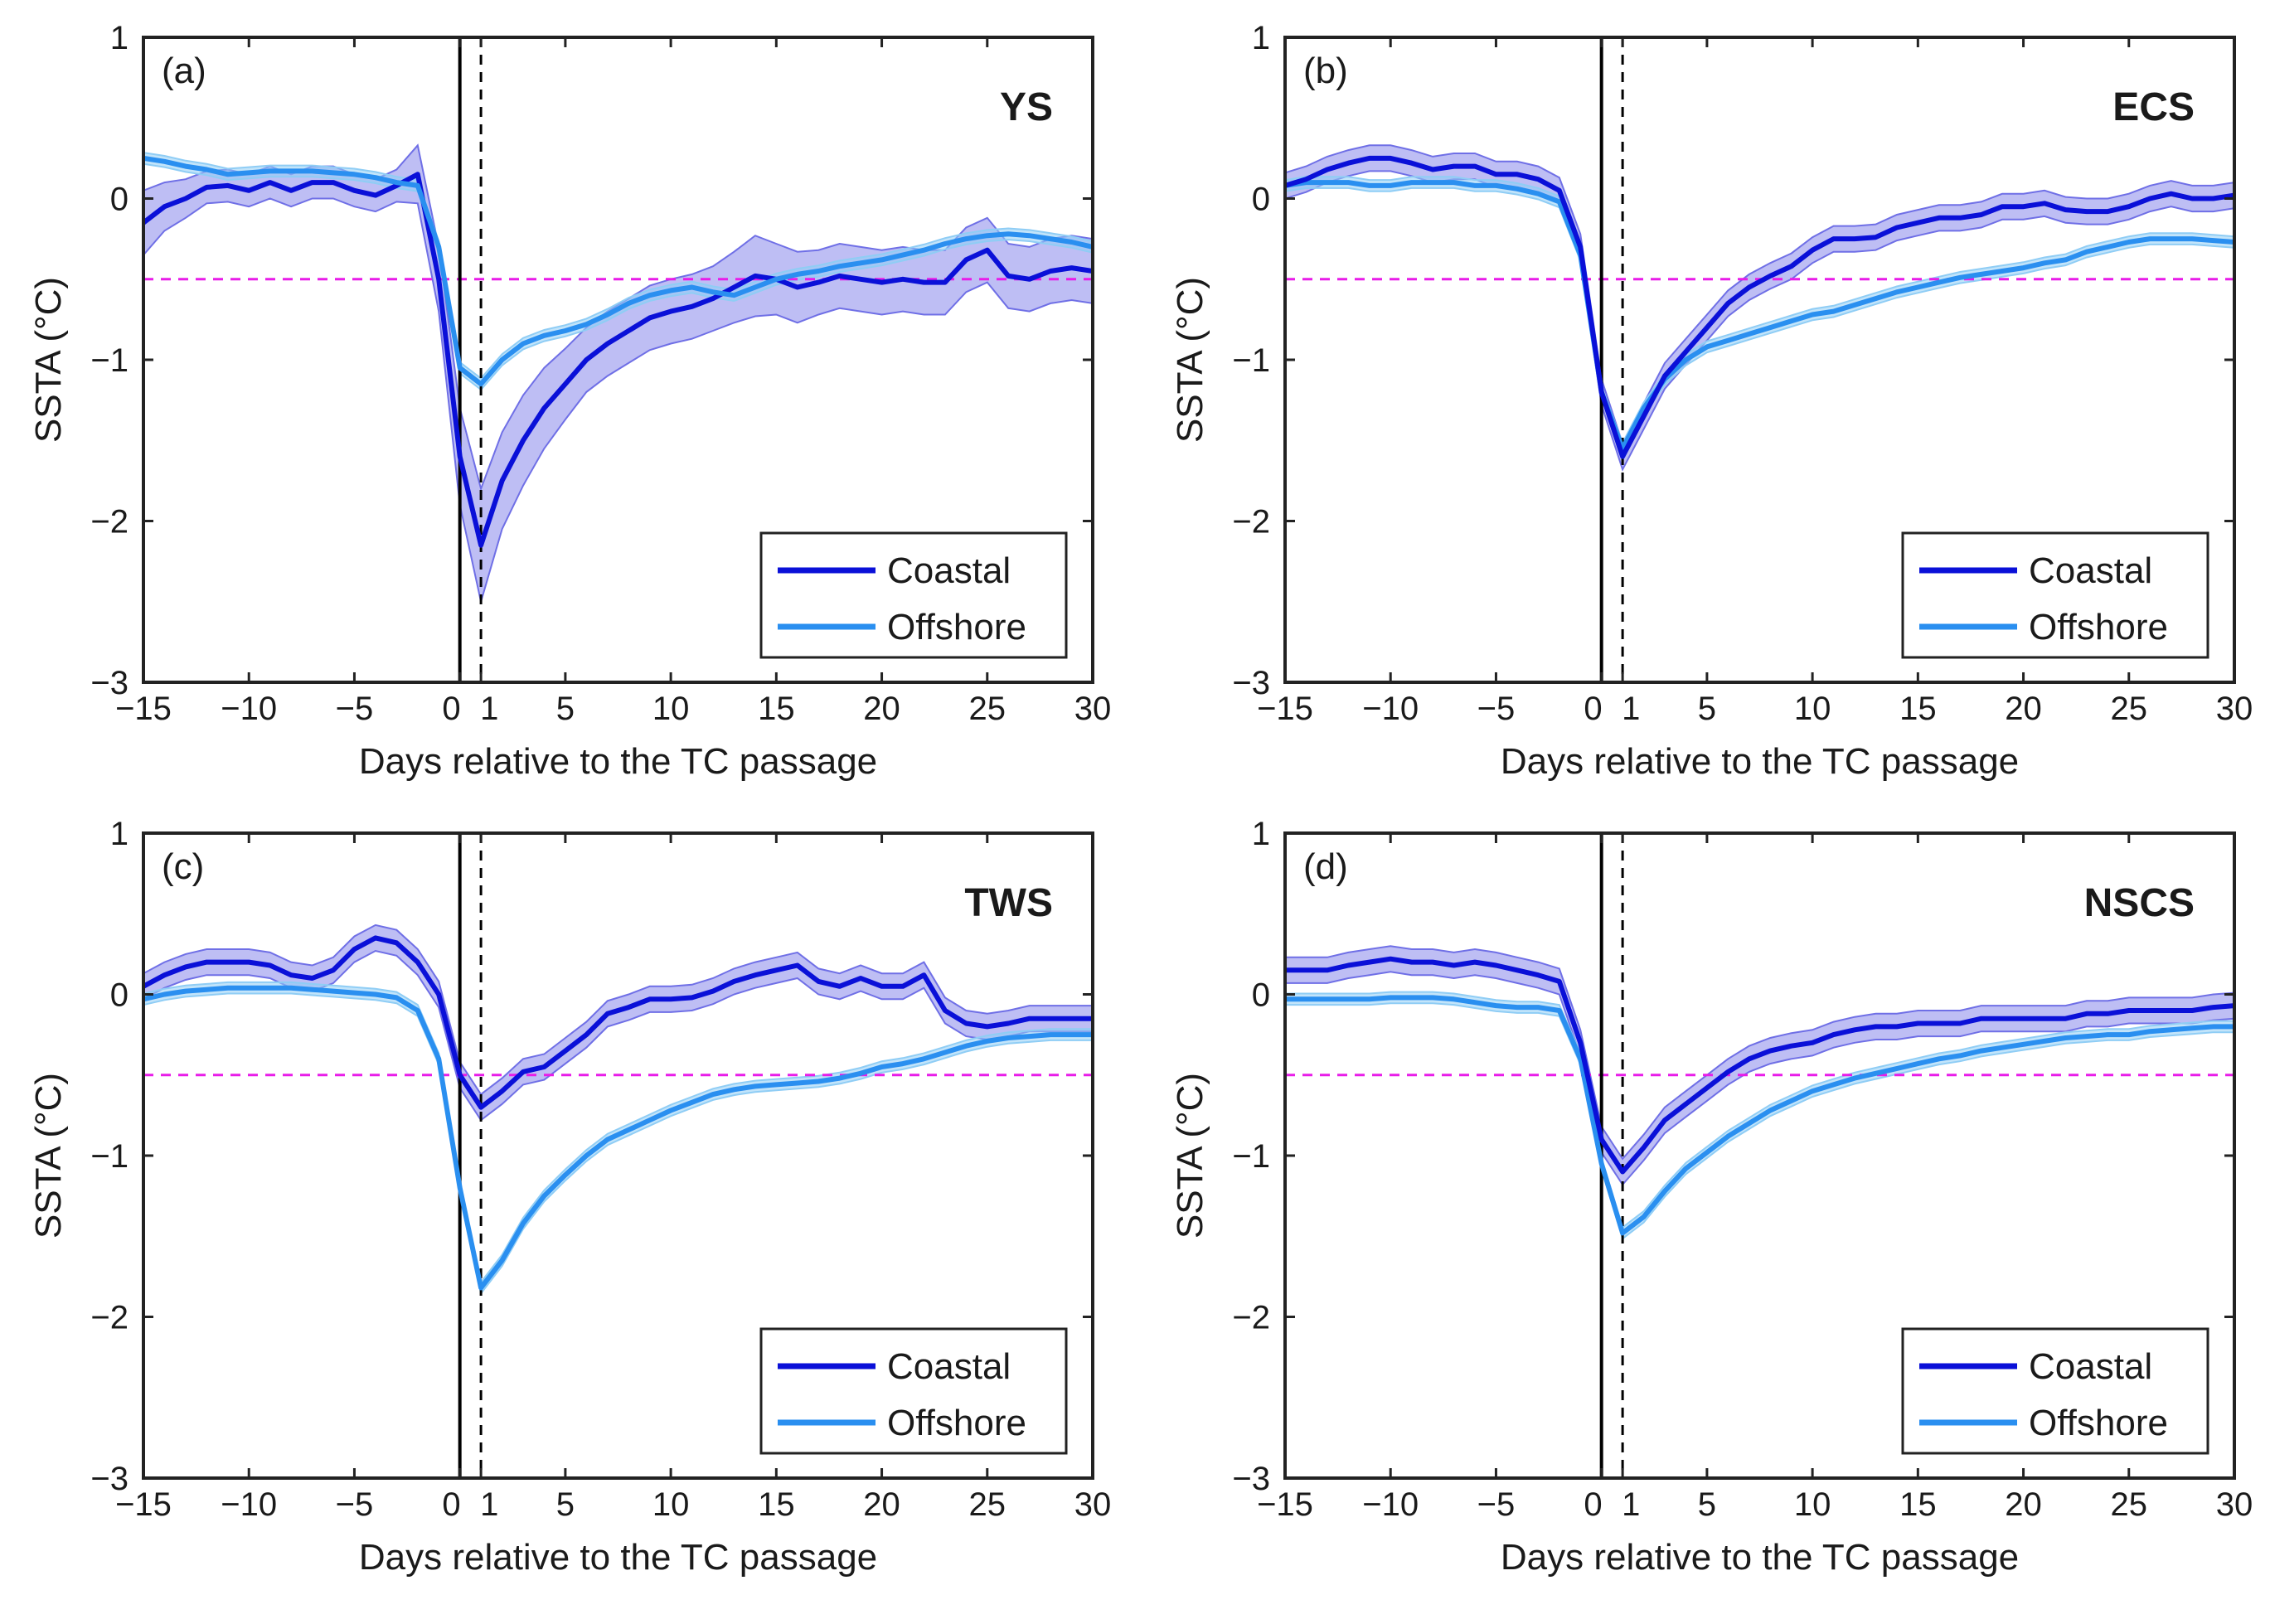 The height and width of the screenshot is (1624, 2270). Describe the element at coordinates (355, 709) in the screenshot. I see `x-tick-label: −5` at that location.